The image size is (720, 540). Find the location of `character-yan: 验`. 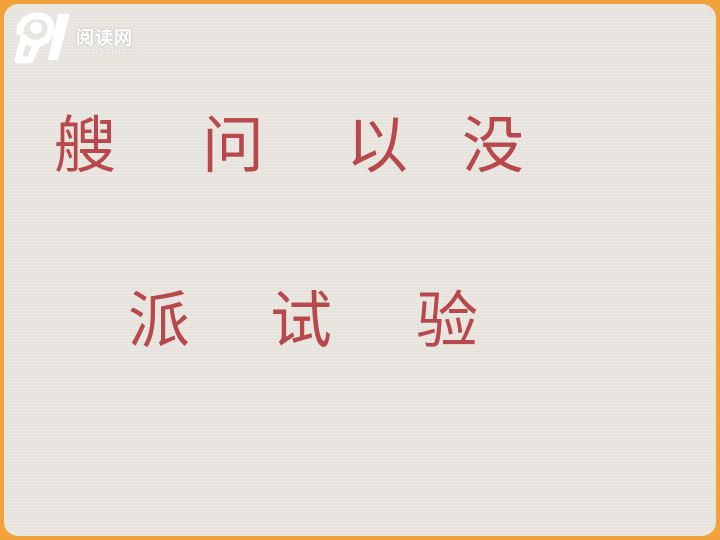

character-yan: 验 is located at coordinates (447, 320).